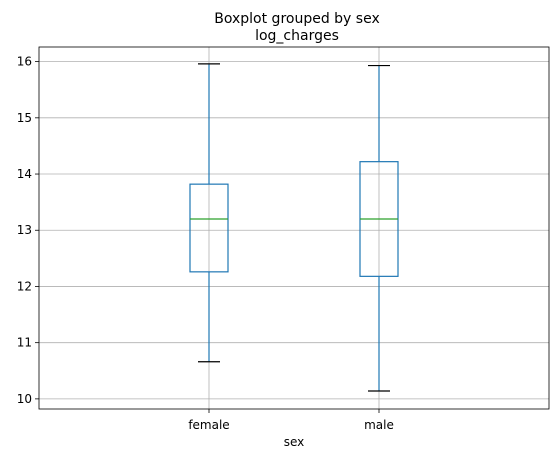  Describe the element at coordinates (209, 228) in the screenshot. I see `iqr-box` at that location.